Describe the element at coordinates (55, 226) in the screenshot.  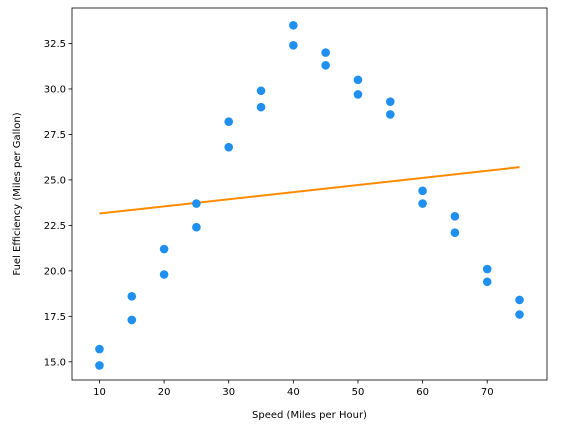
I see `y-tick-label: 22.5` at that location.